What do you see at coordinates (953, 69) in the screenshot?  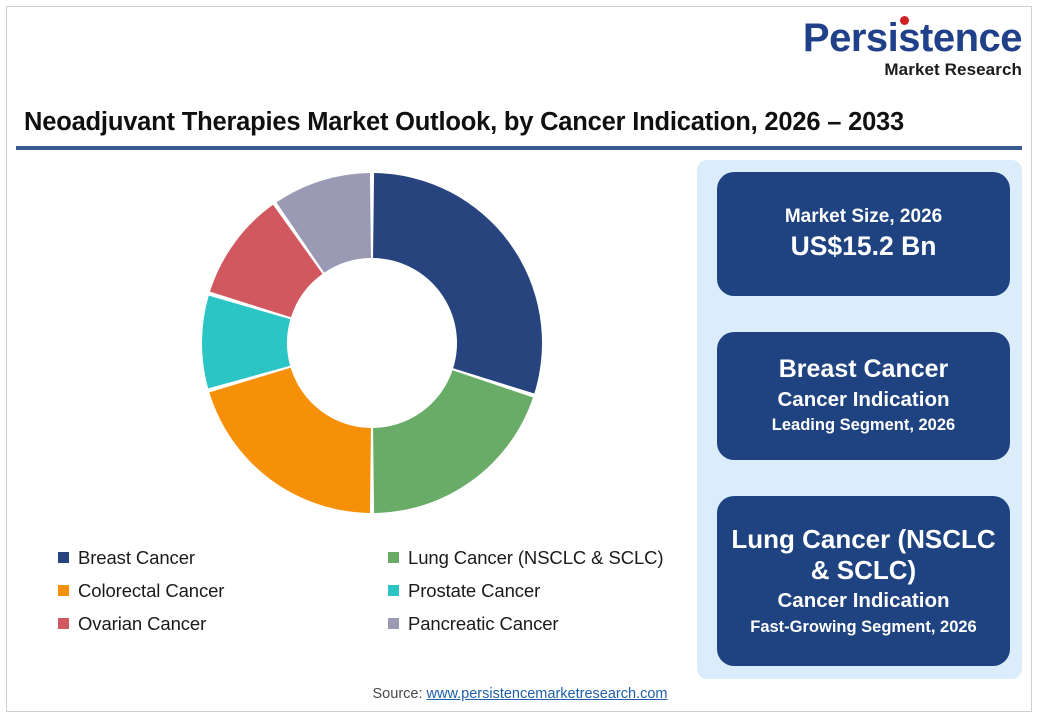 I see `logo-tagline-text: Market Research` at bounding box center [953, 69].